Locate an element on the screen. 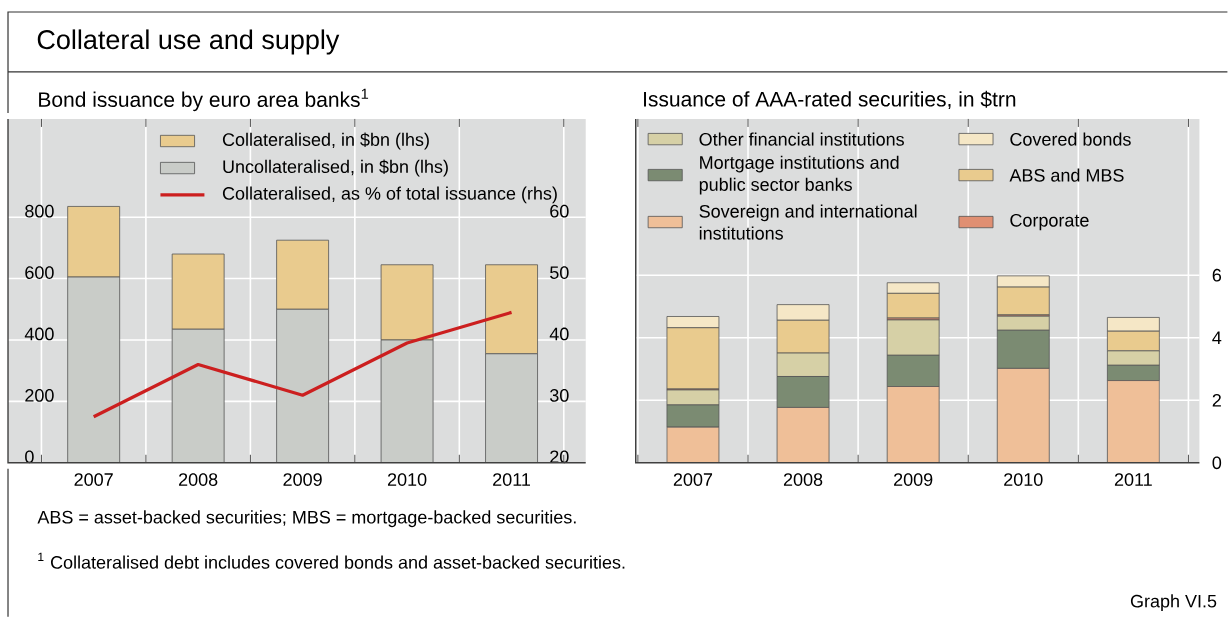 The width and height of the screenshot is (1228, 617). y-tick-label: 6 is located at coordinates (1217, 275).